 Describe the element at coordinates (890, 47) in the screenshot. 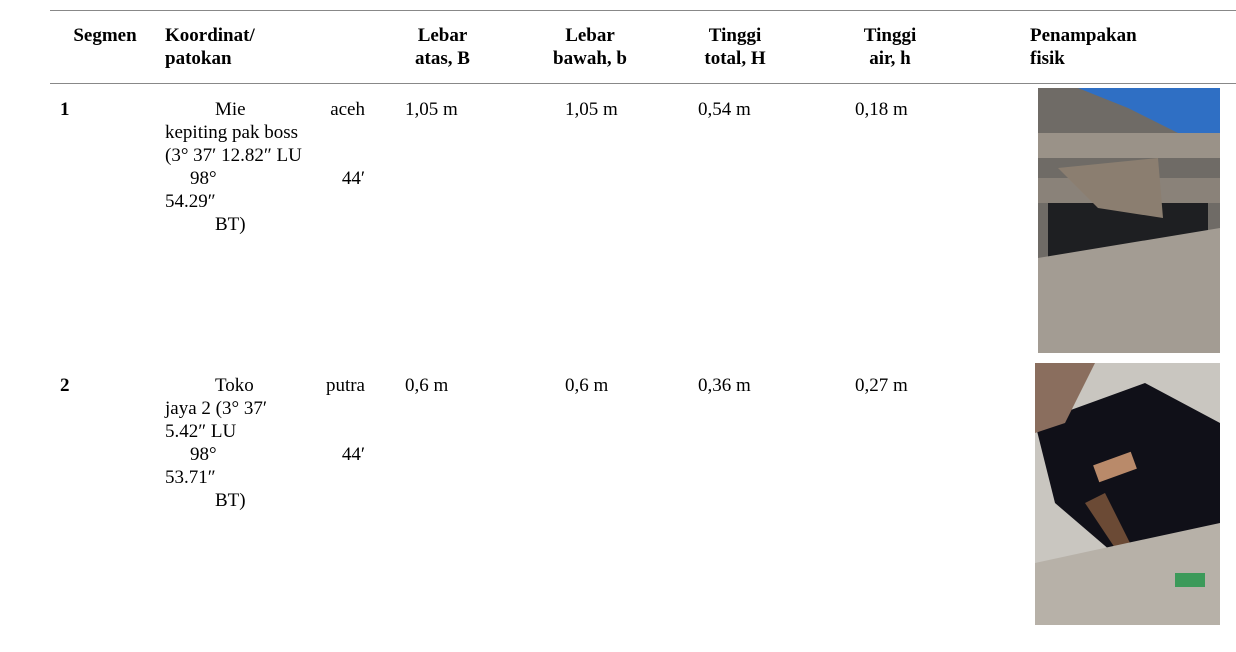

I see `header-cell: Tinggi air, h` at that location.